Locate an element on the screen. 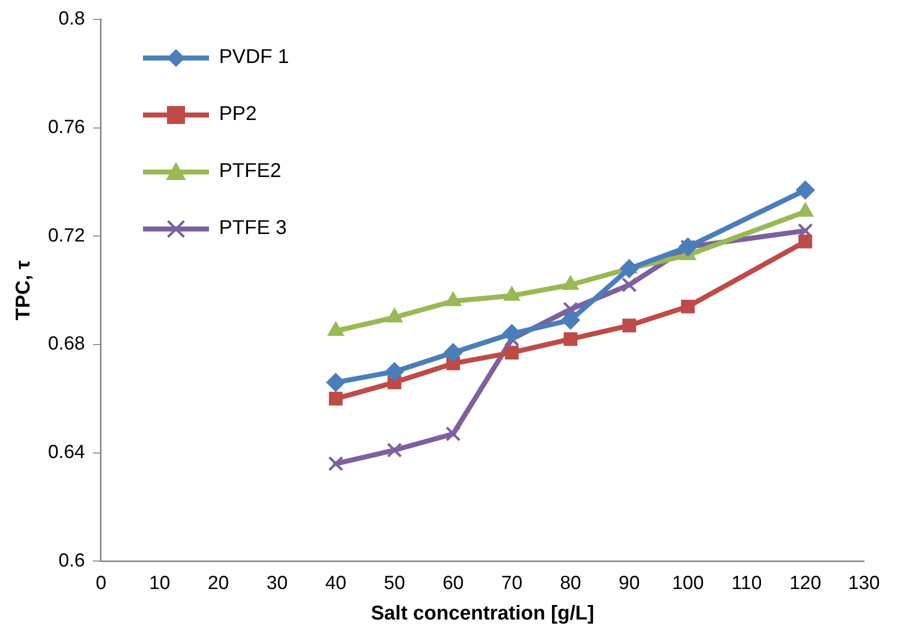 This screenshot has width=904, height=630. x-tick-label: 90 is located at coordinates (629, 583).